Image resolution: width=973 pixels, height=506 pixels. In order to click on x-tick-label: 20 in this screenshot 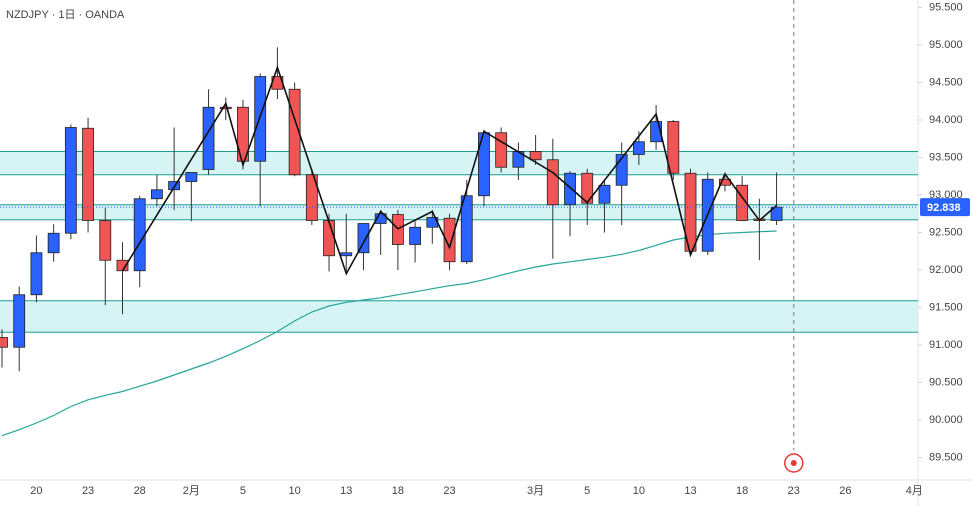, I will do `click(36, 491)`.